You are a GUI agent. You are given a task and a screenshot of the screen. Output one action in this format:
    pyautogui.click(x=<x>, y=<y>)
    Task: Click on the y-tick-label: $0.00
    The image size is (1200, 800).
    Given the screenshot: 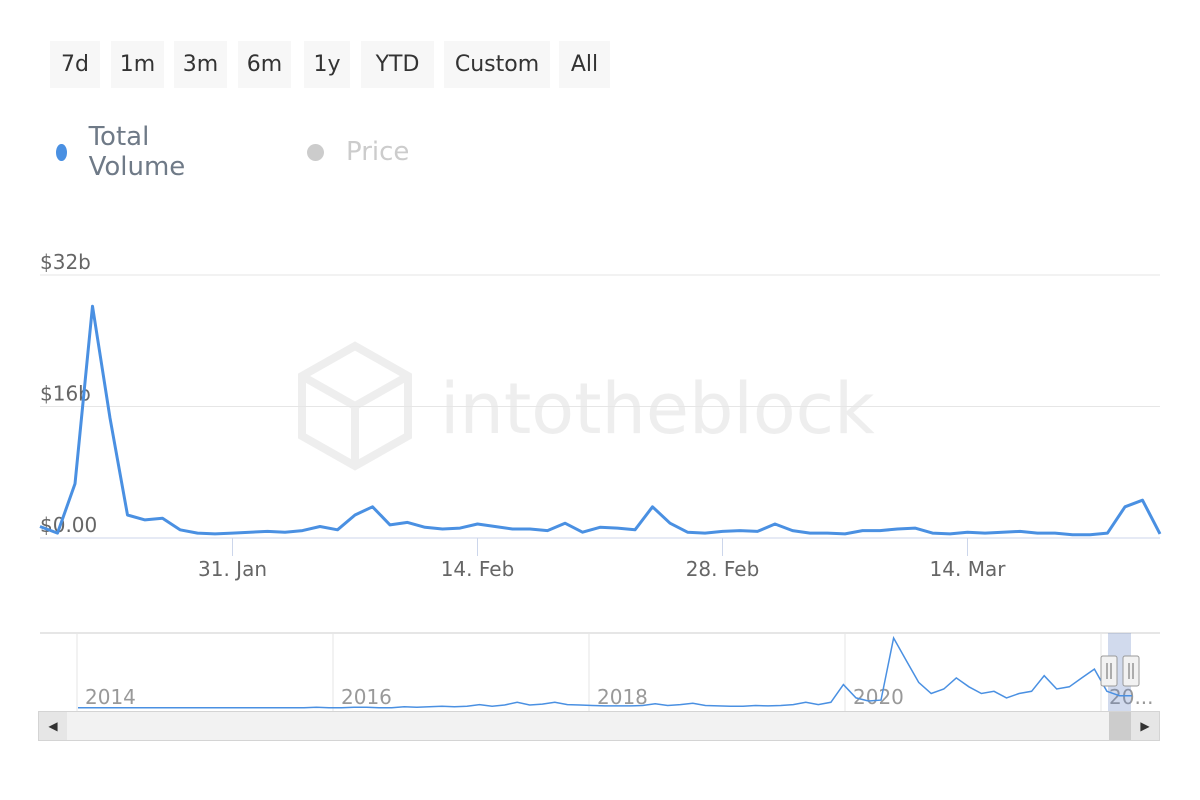 What is the action you would take?
    pyautogui.click(x=68, y=525)
    